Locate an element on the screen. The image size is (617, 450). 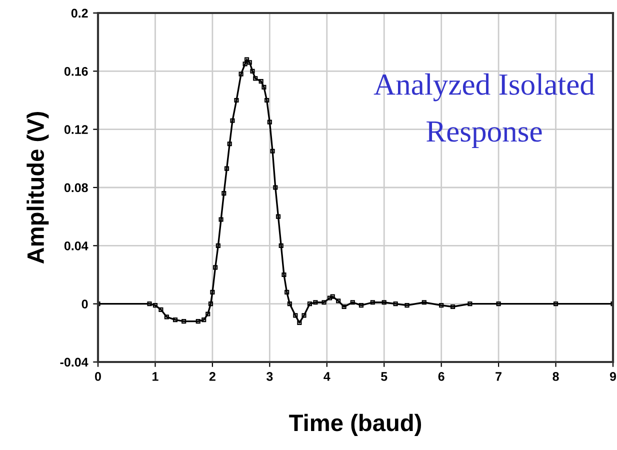
y-axis-title: Amplitude (V) is located at coordinates (37, 188).